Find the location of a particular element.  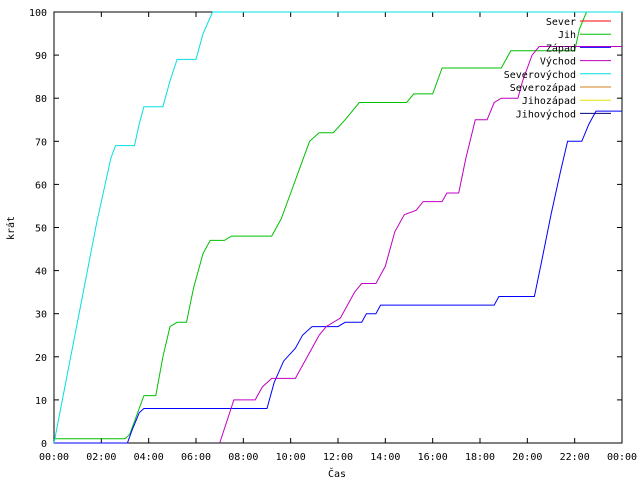

y-tick-label: 90 is located at coordinates (41, 56).